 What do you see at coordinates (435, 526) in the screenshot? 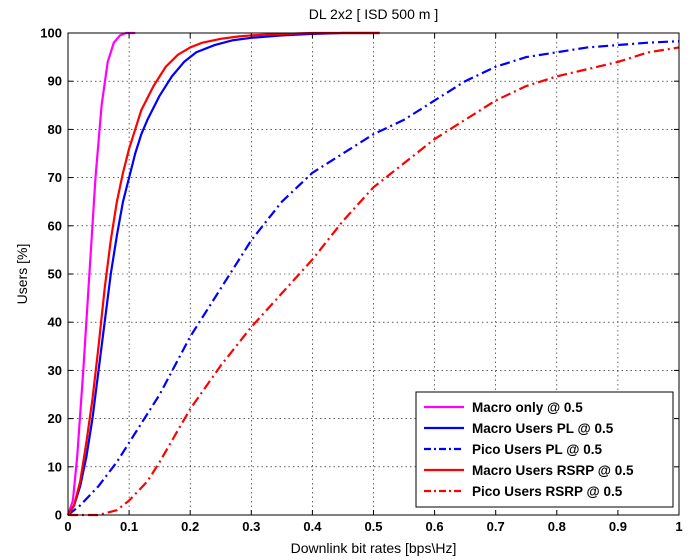
I see `x-tick-label: 0.6` at bounding box center [435, 526].